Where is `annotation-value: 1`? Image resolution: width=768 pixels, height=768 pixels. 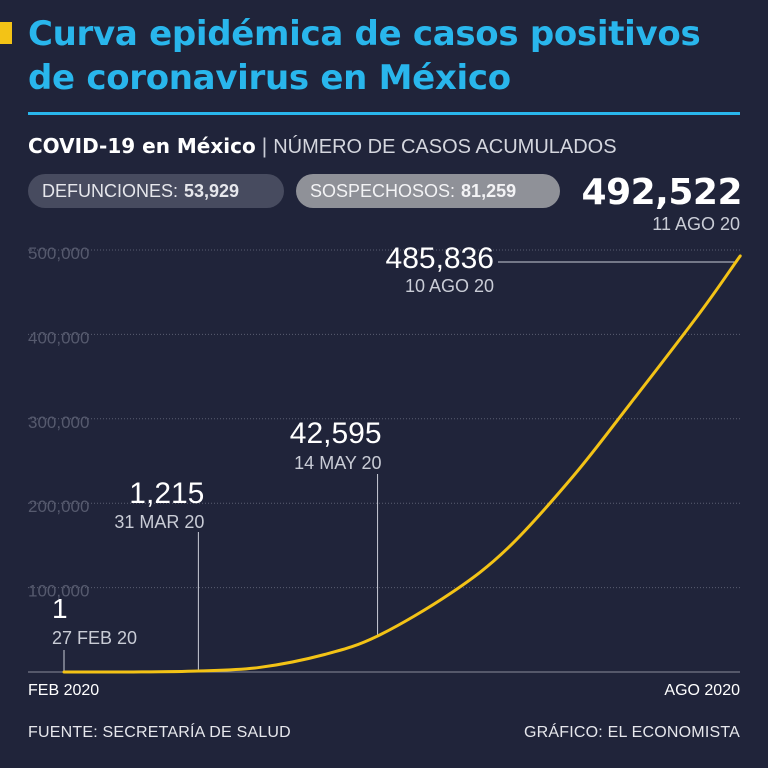 annotation-value: 1 is located at coordinates (60, 608).